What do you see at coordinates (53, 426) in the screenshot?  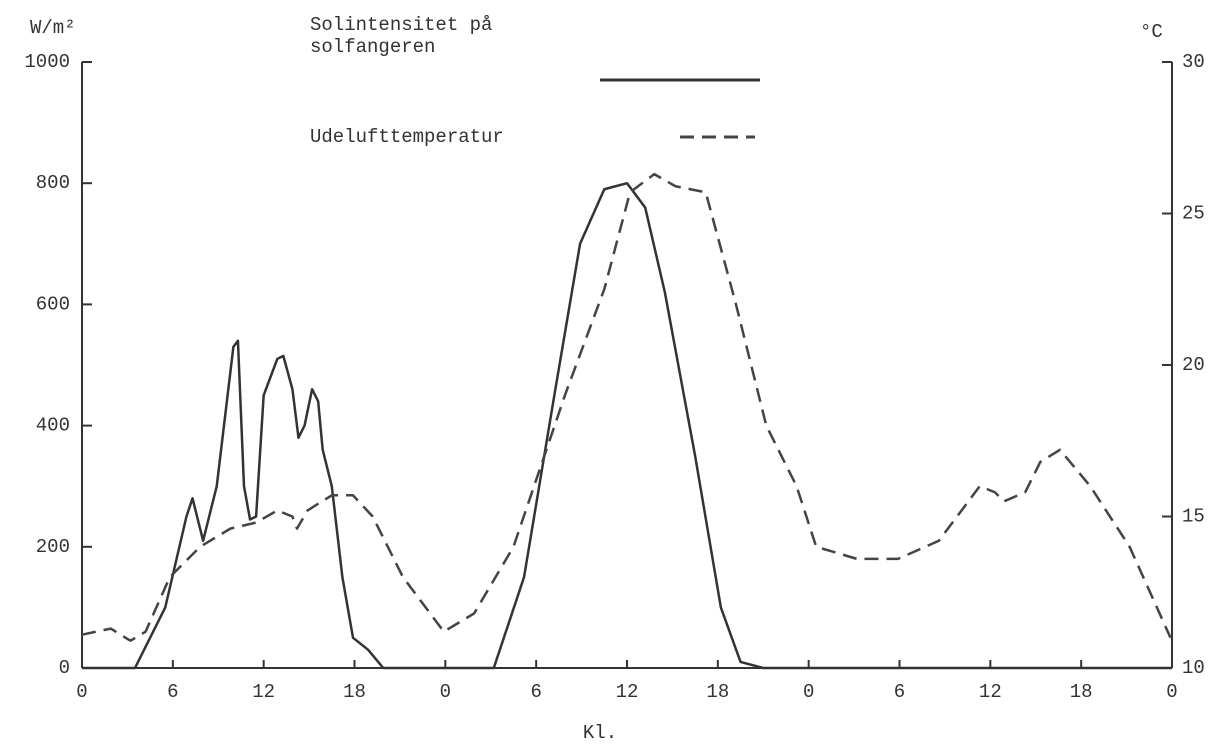 I see `y-tick-label: 400` at bounding box center [53, 426].